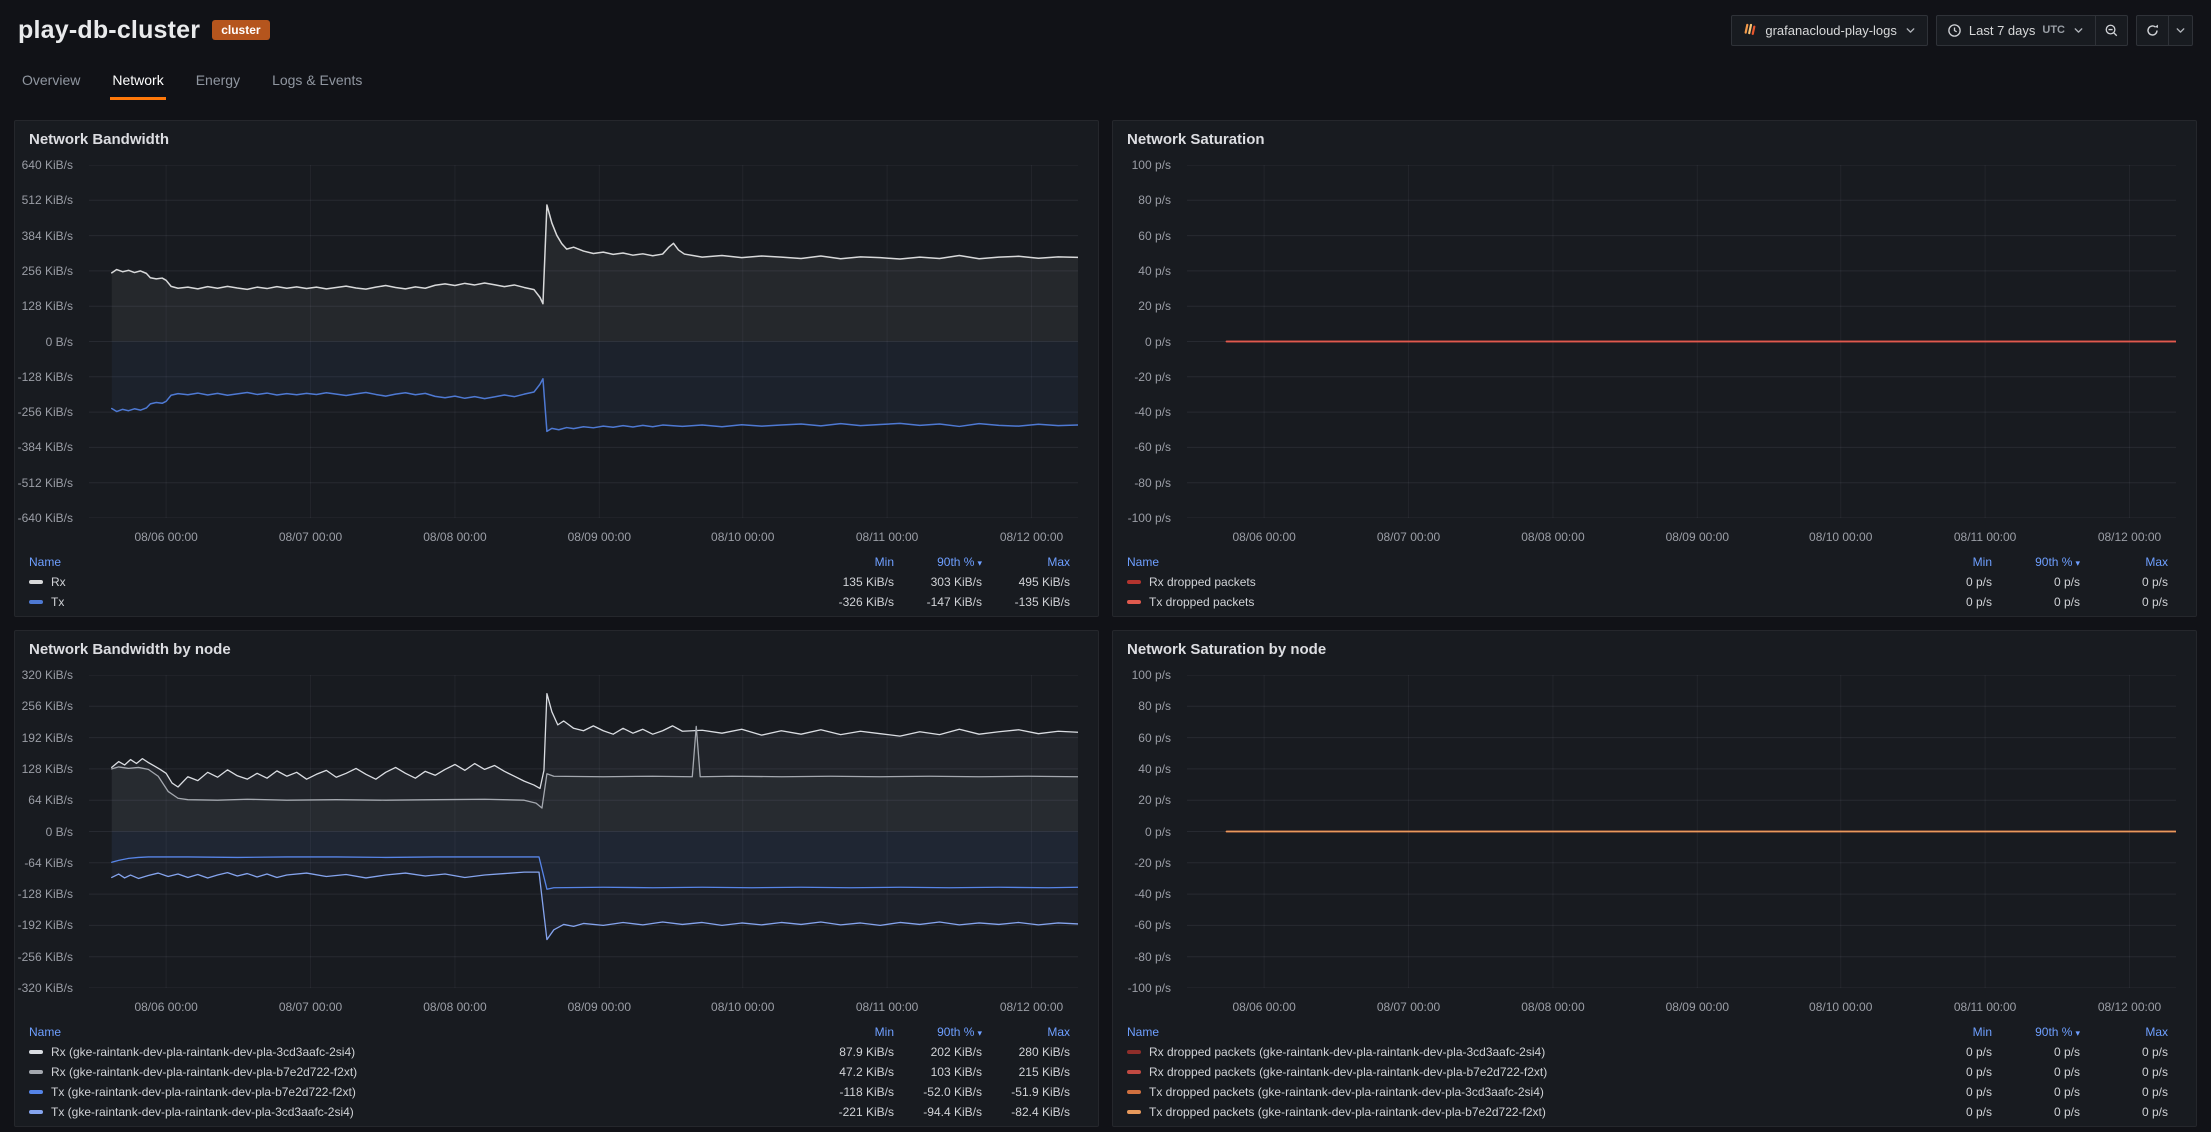 This screenshot has height=1132, width=2211. What do you see at coordinates (47, 737) in the screenshot?
I see `y-axis-tick-label: 192 KiB/s` at bounding box center [47, 737].